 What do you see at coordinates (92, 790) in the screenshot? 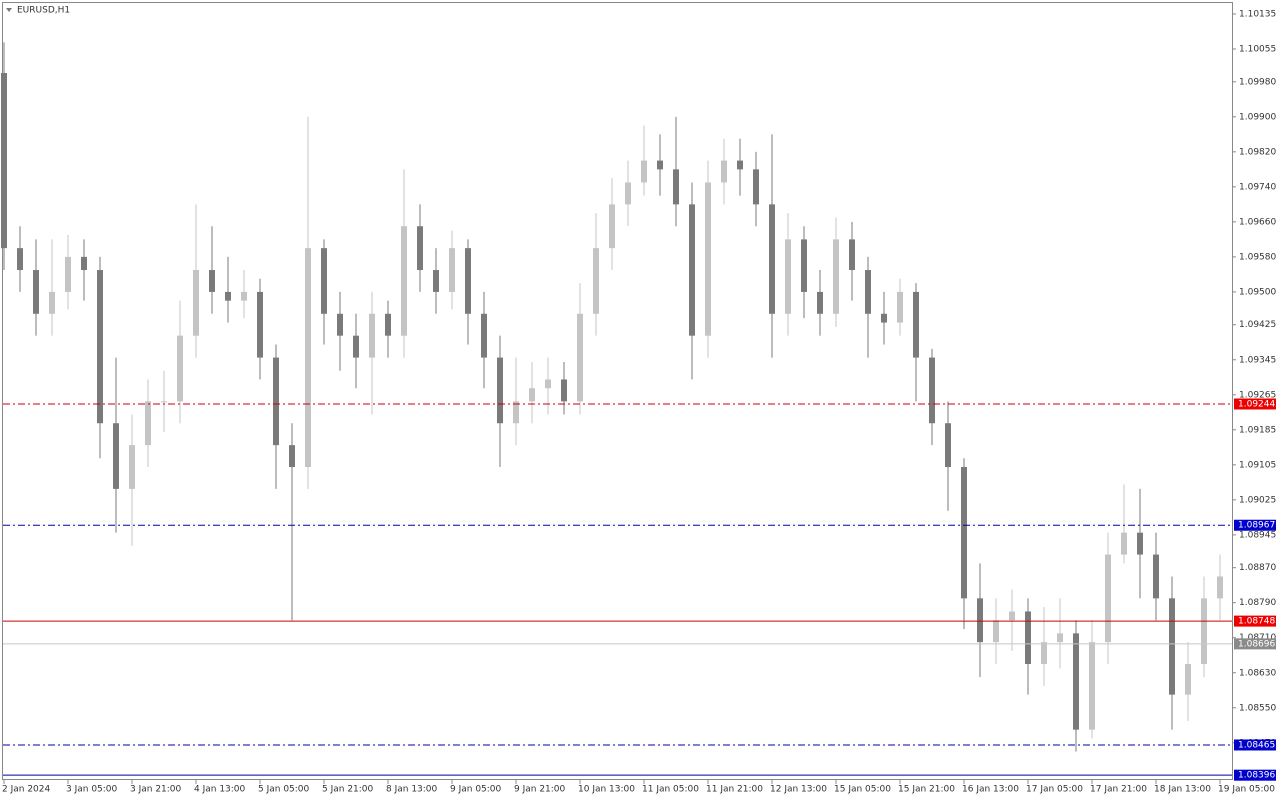
I see `x-tick-label: 3 Jan 05:00` at bounding box center [92, 790].